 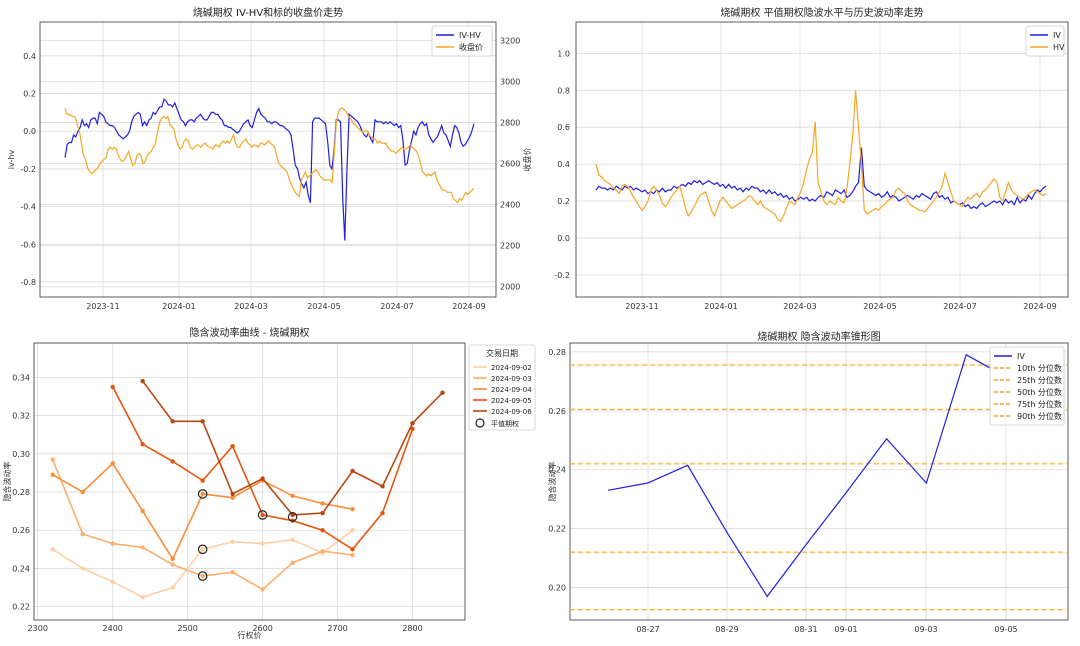 What do you see at coordinates (187, 628) in the screenshot?
I see `x-tick-label: 2500` at bounding box center [187, 628].